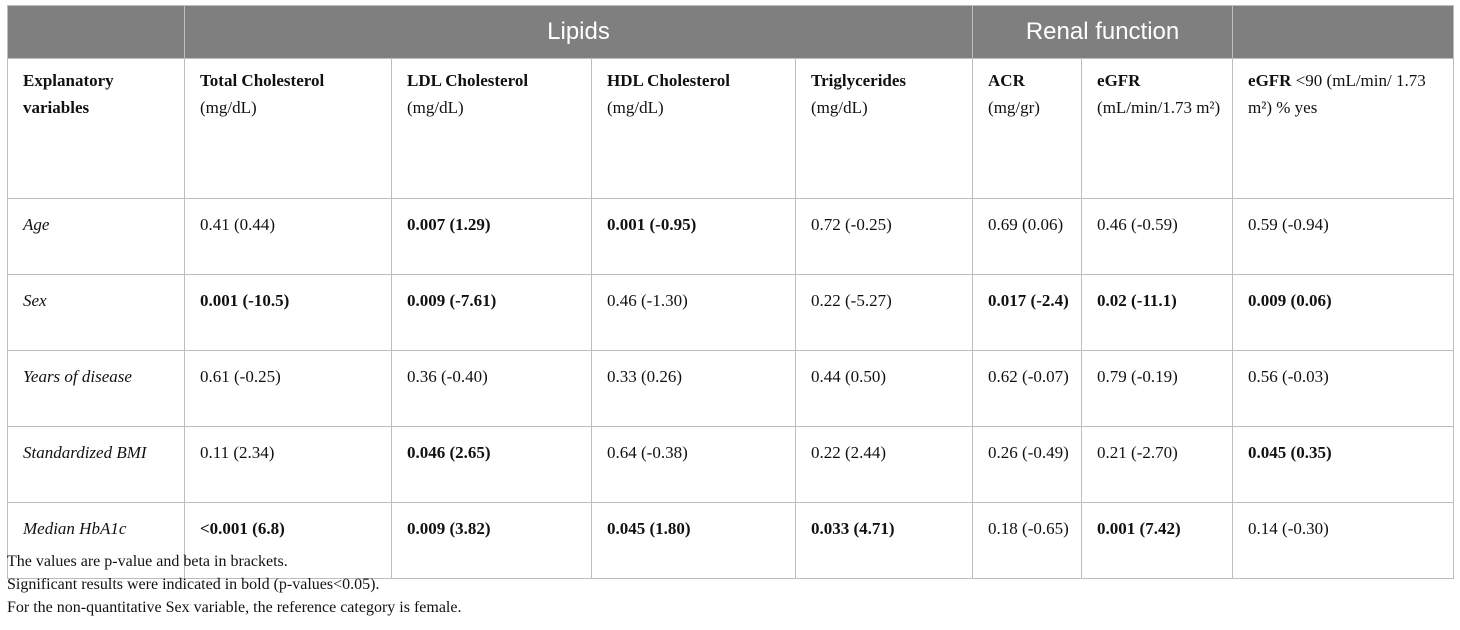 This screenshot has height=630, width=1460. Describe the element at coordinates (1343, 540) in the screenshot. I see `table-cell: 0.14 (-0.30)` at that location.